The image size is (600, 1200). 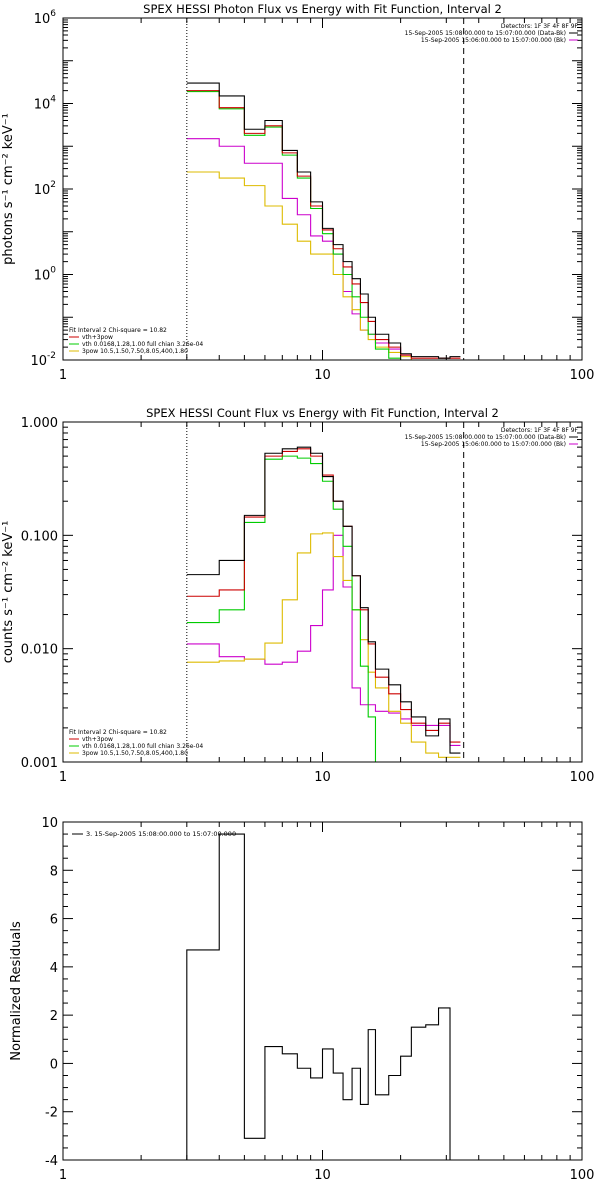 What do you see at coordinates (49, 823) in the screenshot?
I see `y-tick-label: 10` at bounding box center [49, 823].